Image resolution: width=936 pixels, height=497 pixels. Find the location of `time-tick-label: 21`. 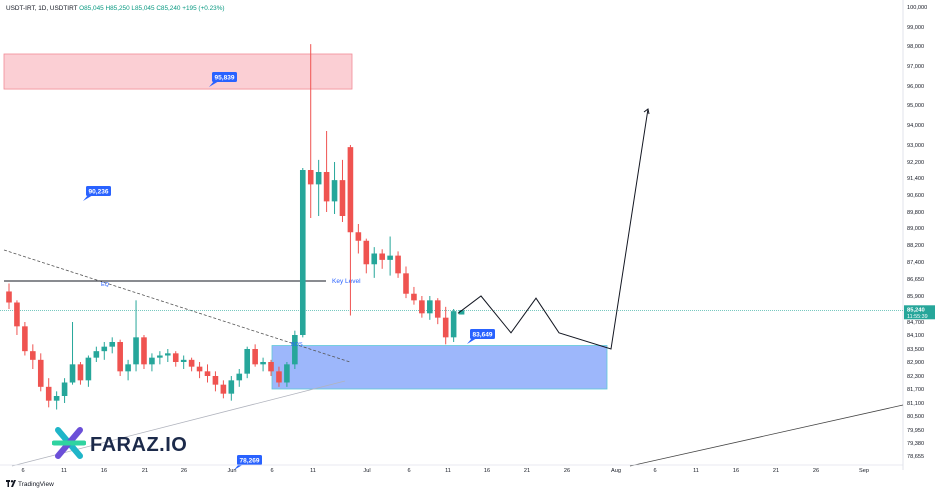

time-tick-label: 21 is located at coordinates (776, 471).